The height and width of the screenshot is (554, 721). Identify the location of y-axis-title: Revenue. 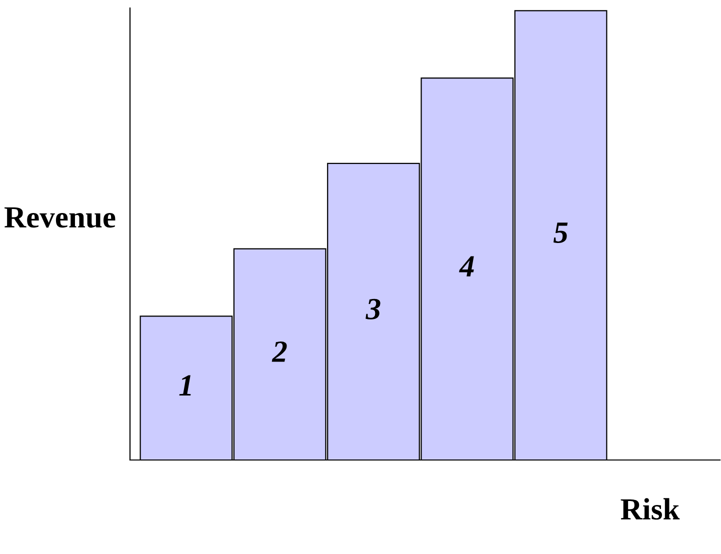
(60, 217).